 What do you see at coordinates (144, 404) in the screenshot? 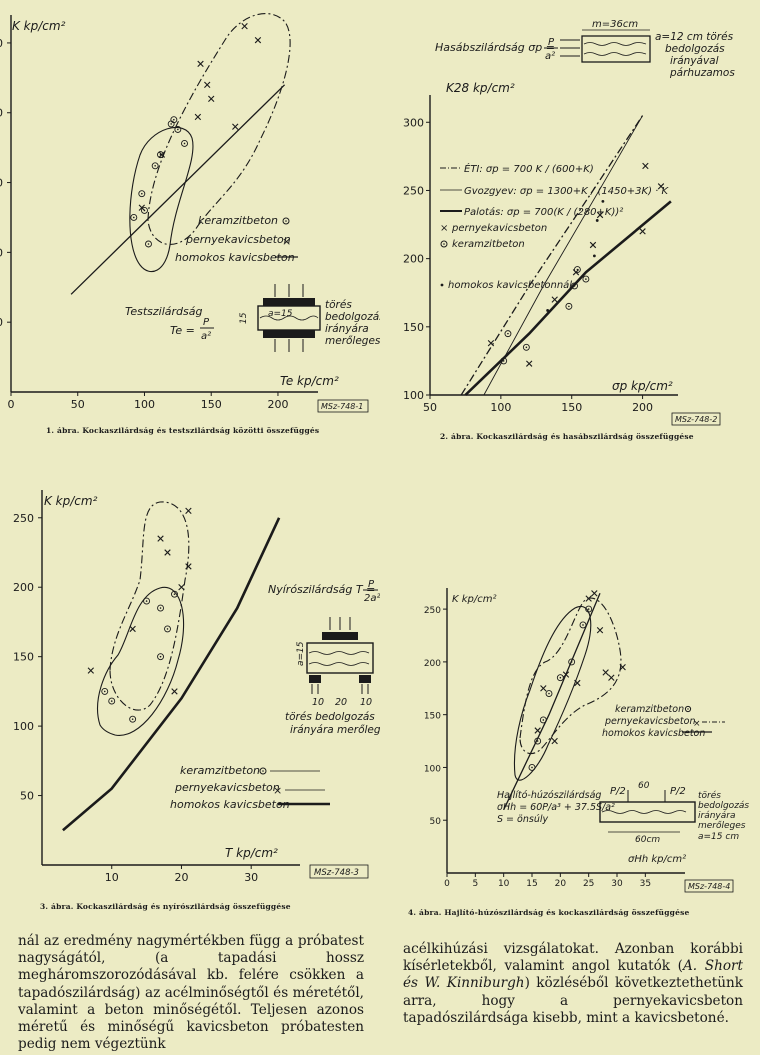
I see `fig1-xtick-label: 100` at bounding box center [144, 404].